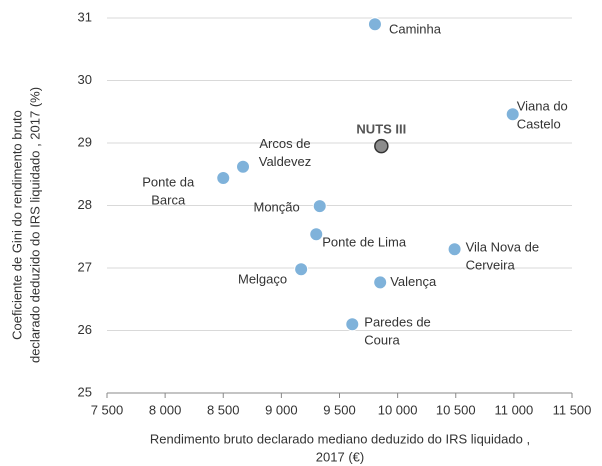 The image size is (602, 466). What do you see at coordinates (85, 204) in the screenshot?
I see `y-tick-label: 28` at bounding box center [85, 204].